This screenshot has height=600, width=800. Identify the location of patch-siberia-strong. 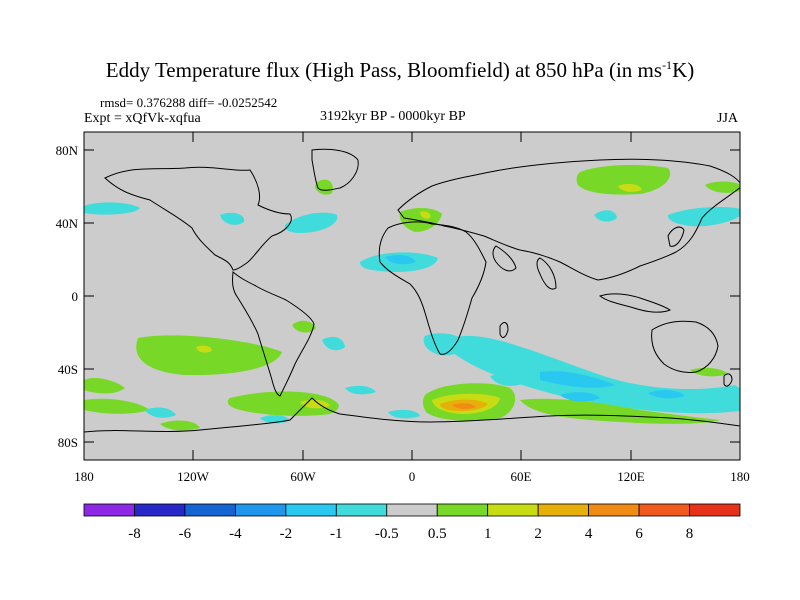
(630, 187).